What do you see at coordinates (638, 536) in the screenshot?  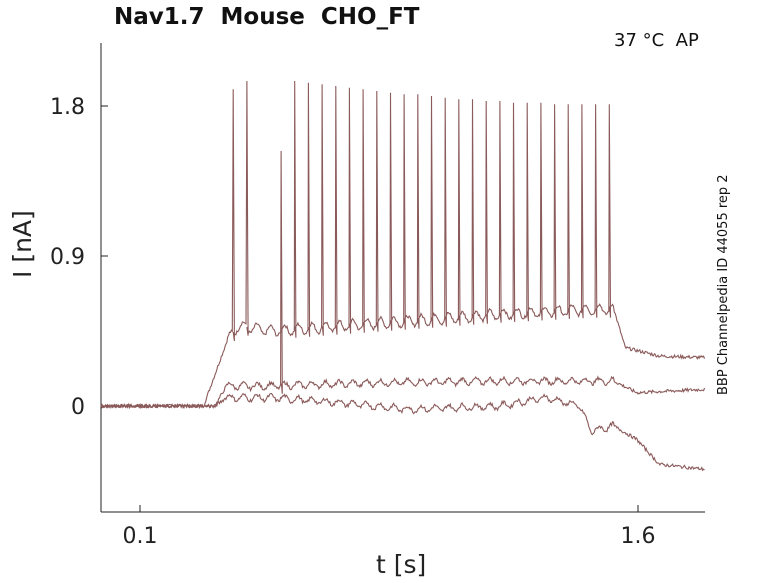 I see `x-tick-label: 1.6` at bounding box center [638, 536].